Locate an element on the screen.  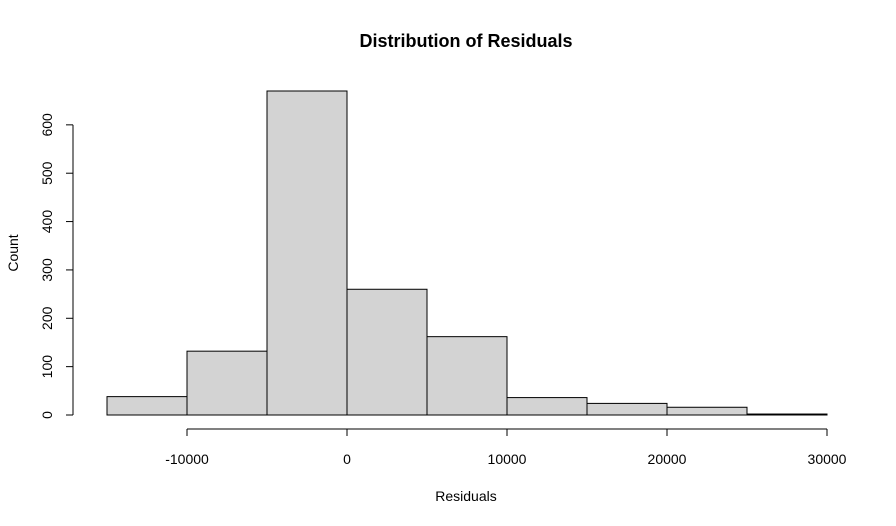
x-tick-label: 10000 is located at coordinates (507, 459).